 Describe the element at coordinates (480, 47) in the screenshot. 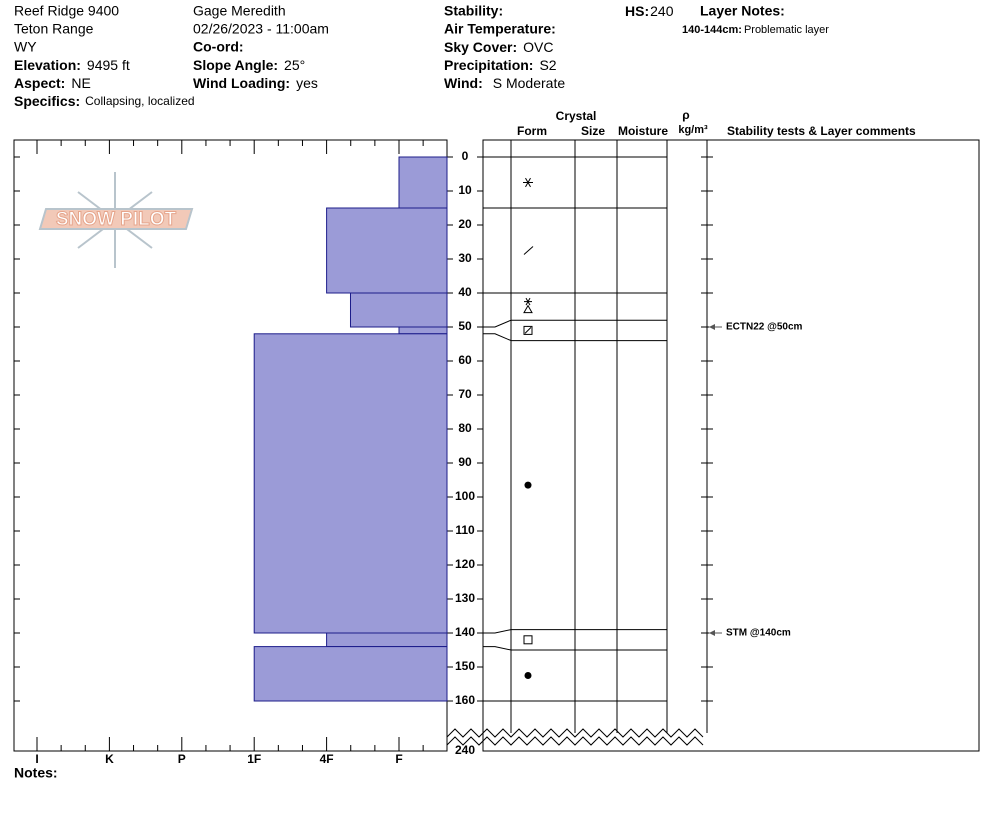

I see `label: Sky Cover:` at that location.